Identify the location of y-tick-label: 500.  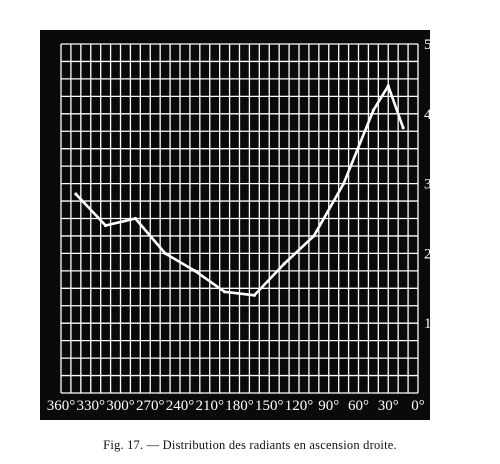
(435, 45).